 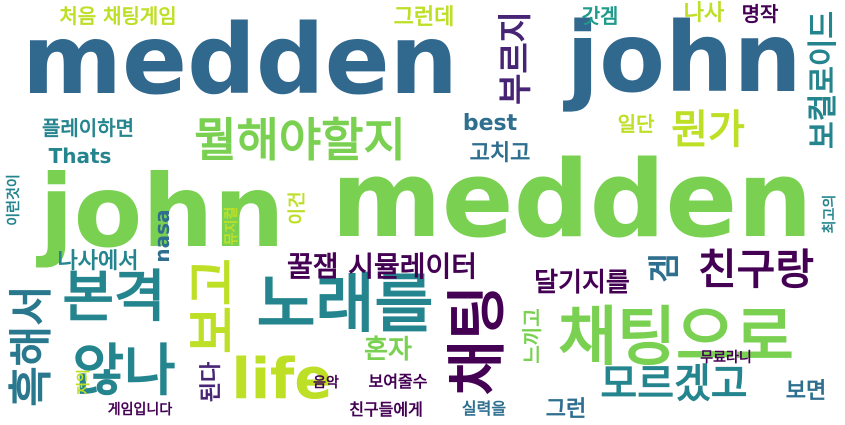 What do you see at coordinates (806, 391) in the screenshot?
I see `word-bomyeon: 보면` at bounding box center [806, 391].